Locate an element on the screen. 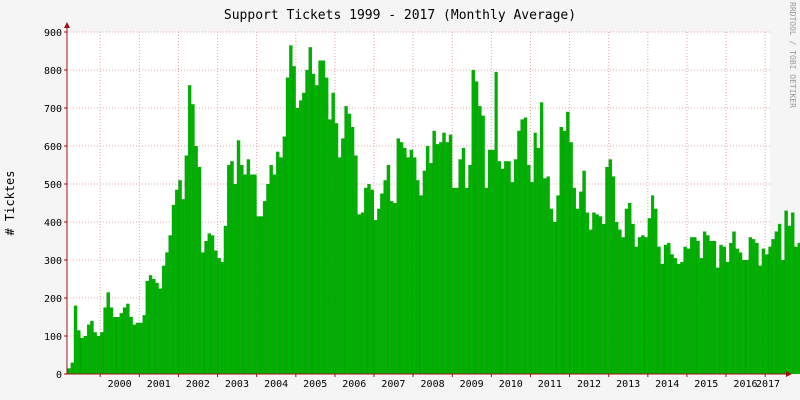 This screenshot has height=400, width=800. y-tick-label: 0 is located at coordinates (59, 375).